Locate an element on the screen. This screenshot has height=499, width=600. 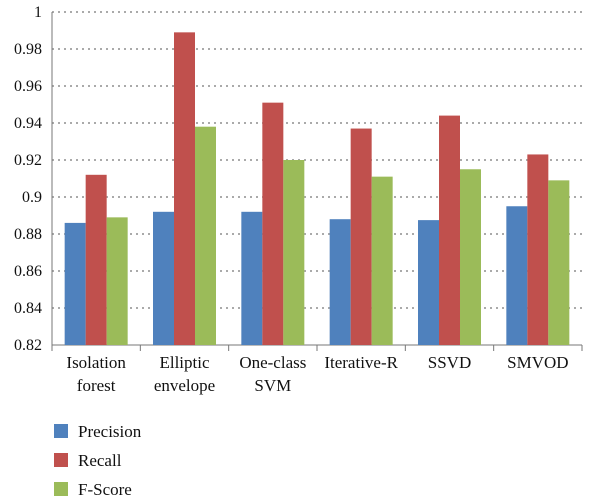
y-tick-label: 0.98 is located at coordinates (28, 49).